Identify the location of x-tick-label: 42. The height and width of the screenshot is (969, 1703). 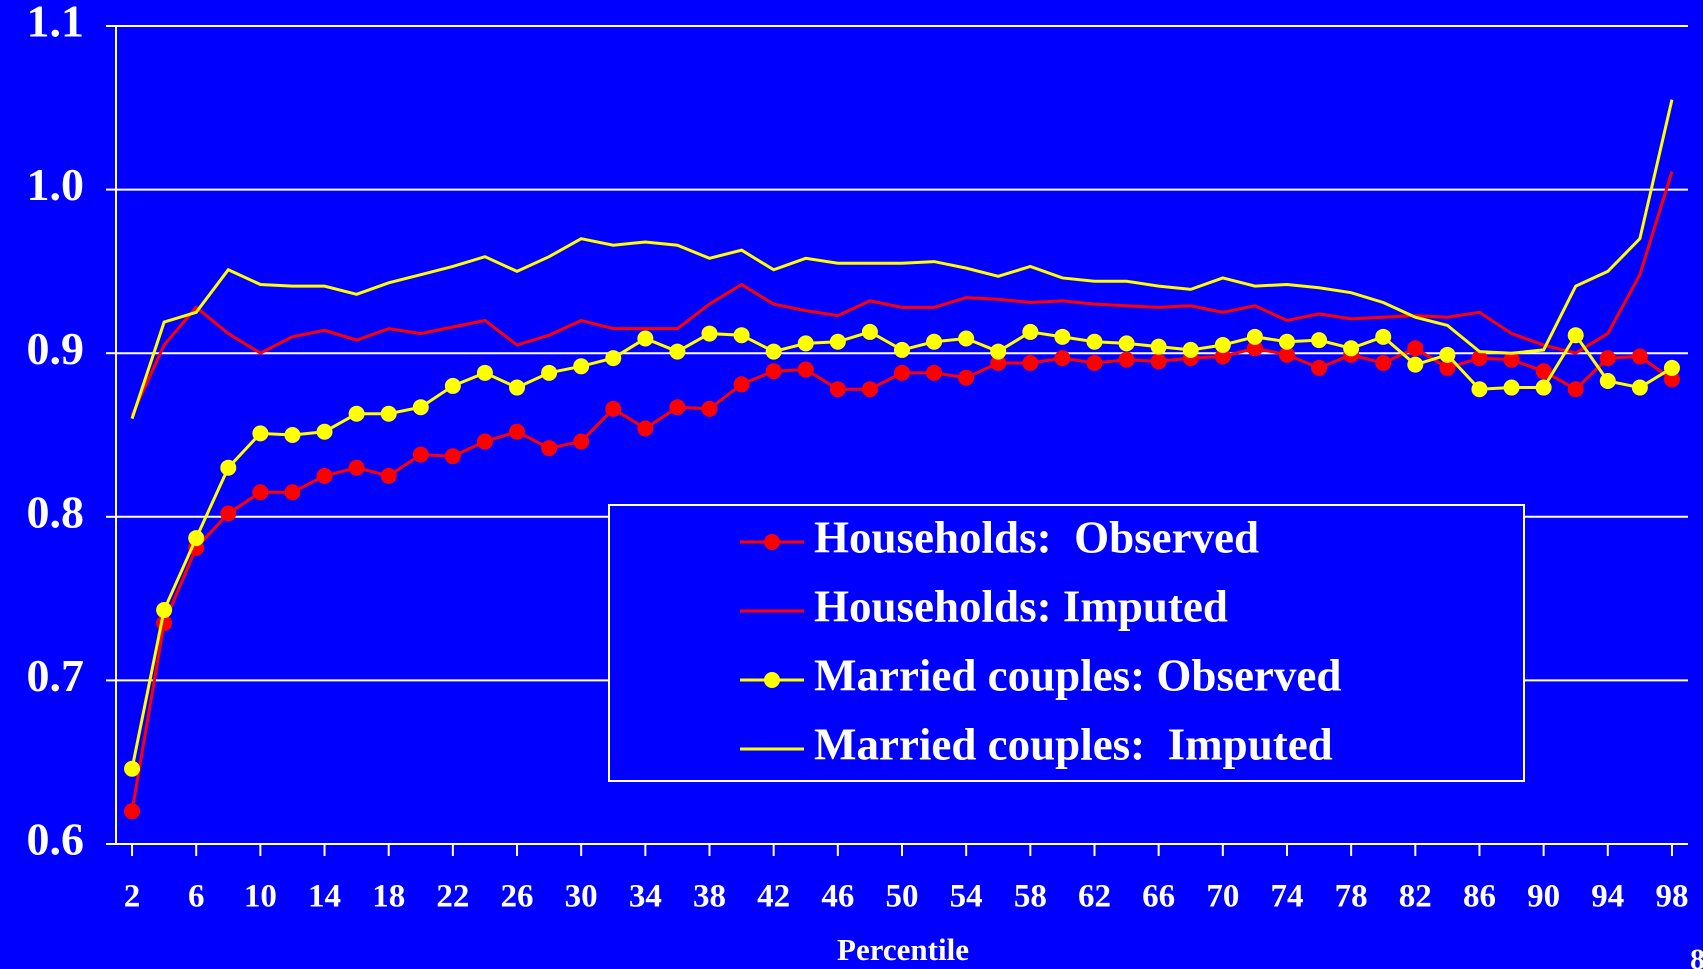
(773, 897).